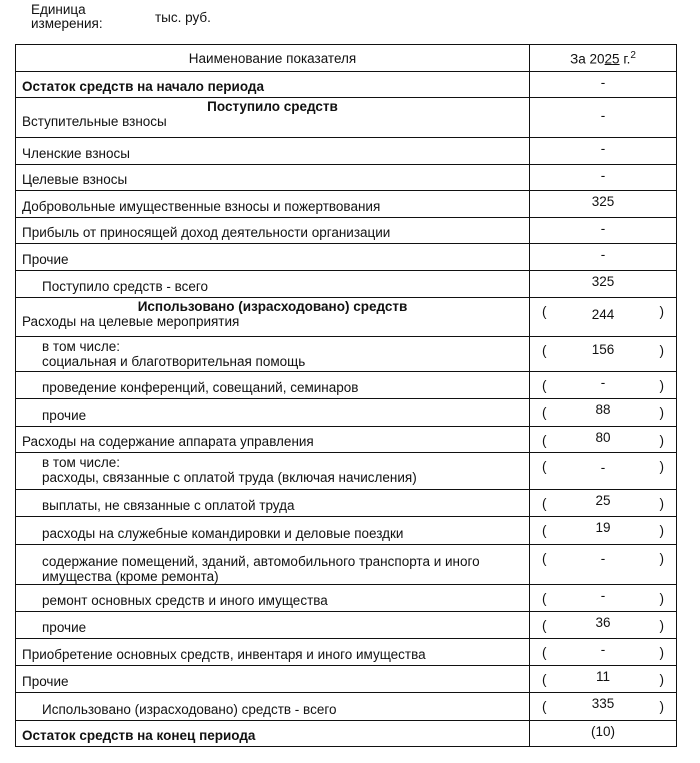 The height and width of the screenshot is (763, 700). Describe the element at coordinates (603, 530) in the screenshot. I see `row-value-cell: (19)` at that location.